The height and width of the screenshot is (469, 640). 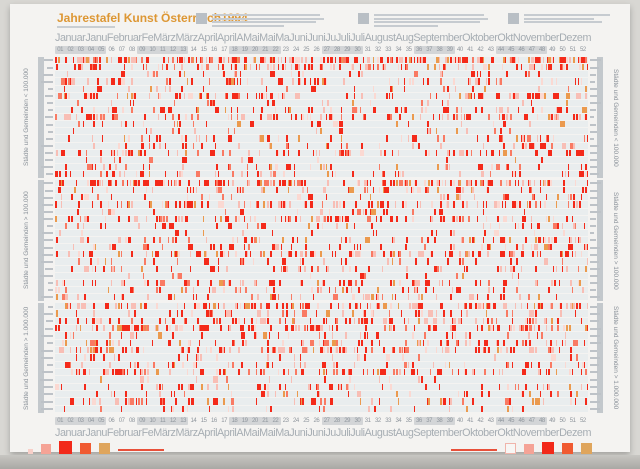 I want to click on week-number-label: 32, so click(x=378, y=421).